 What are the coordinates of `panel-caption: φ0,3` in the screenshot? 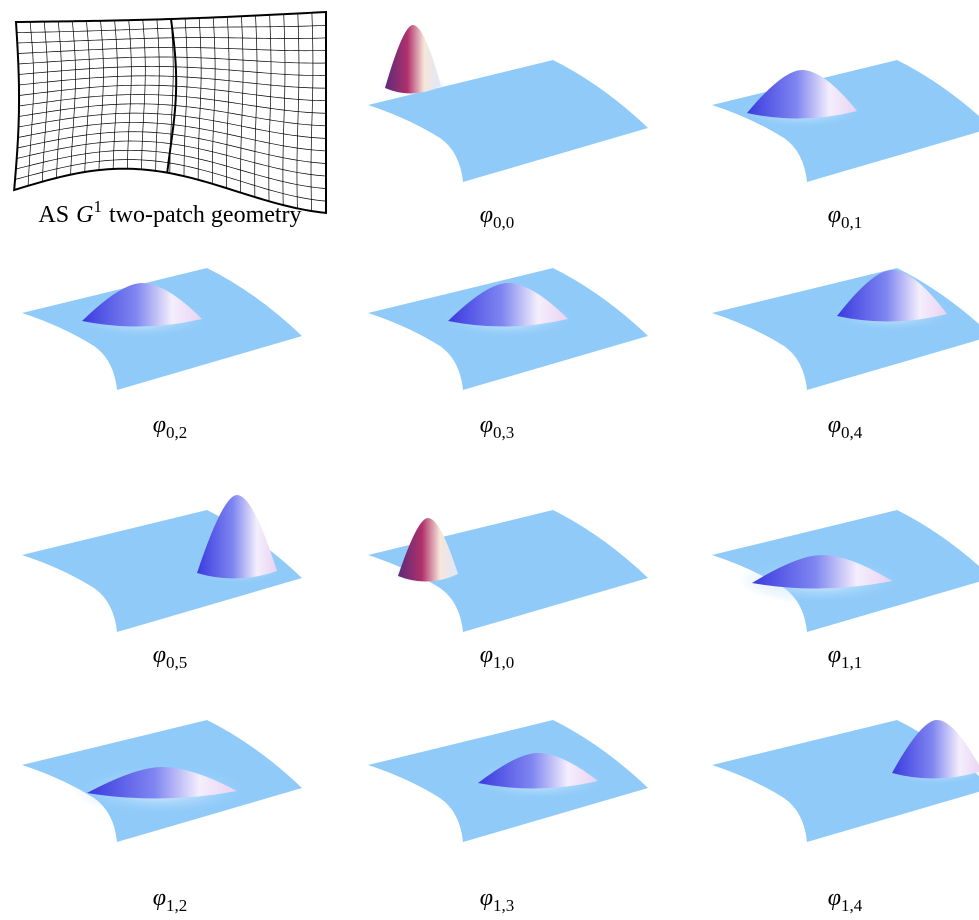 It's located at (497, 427).